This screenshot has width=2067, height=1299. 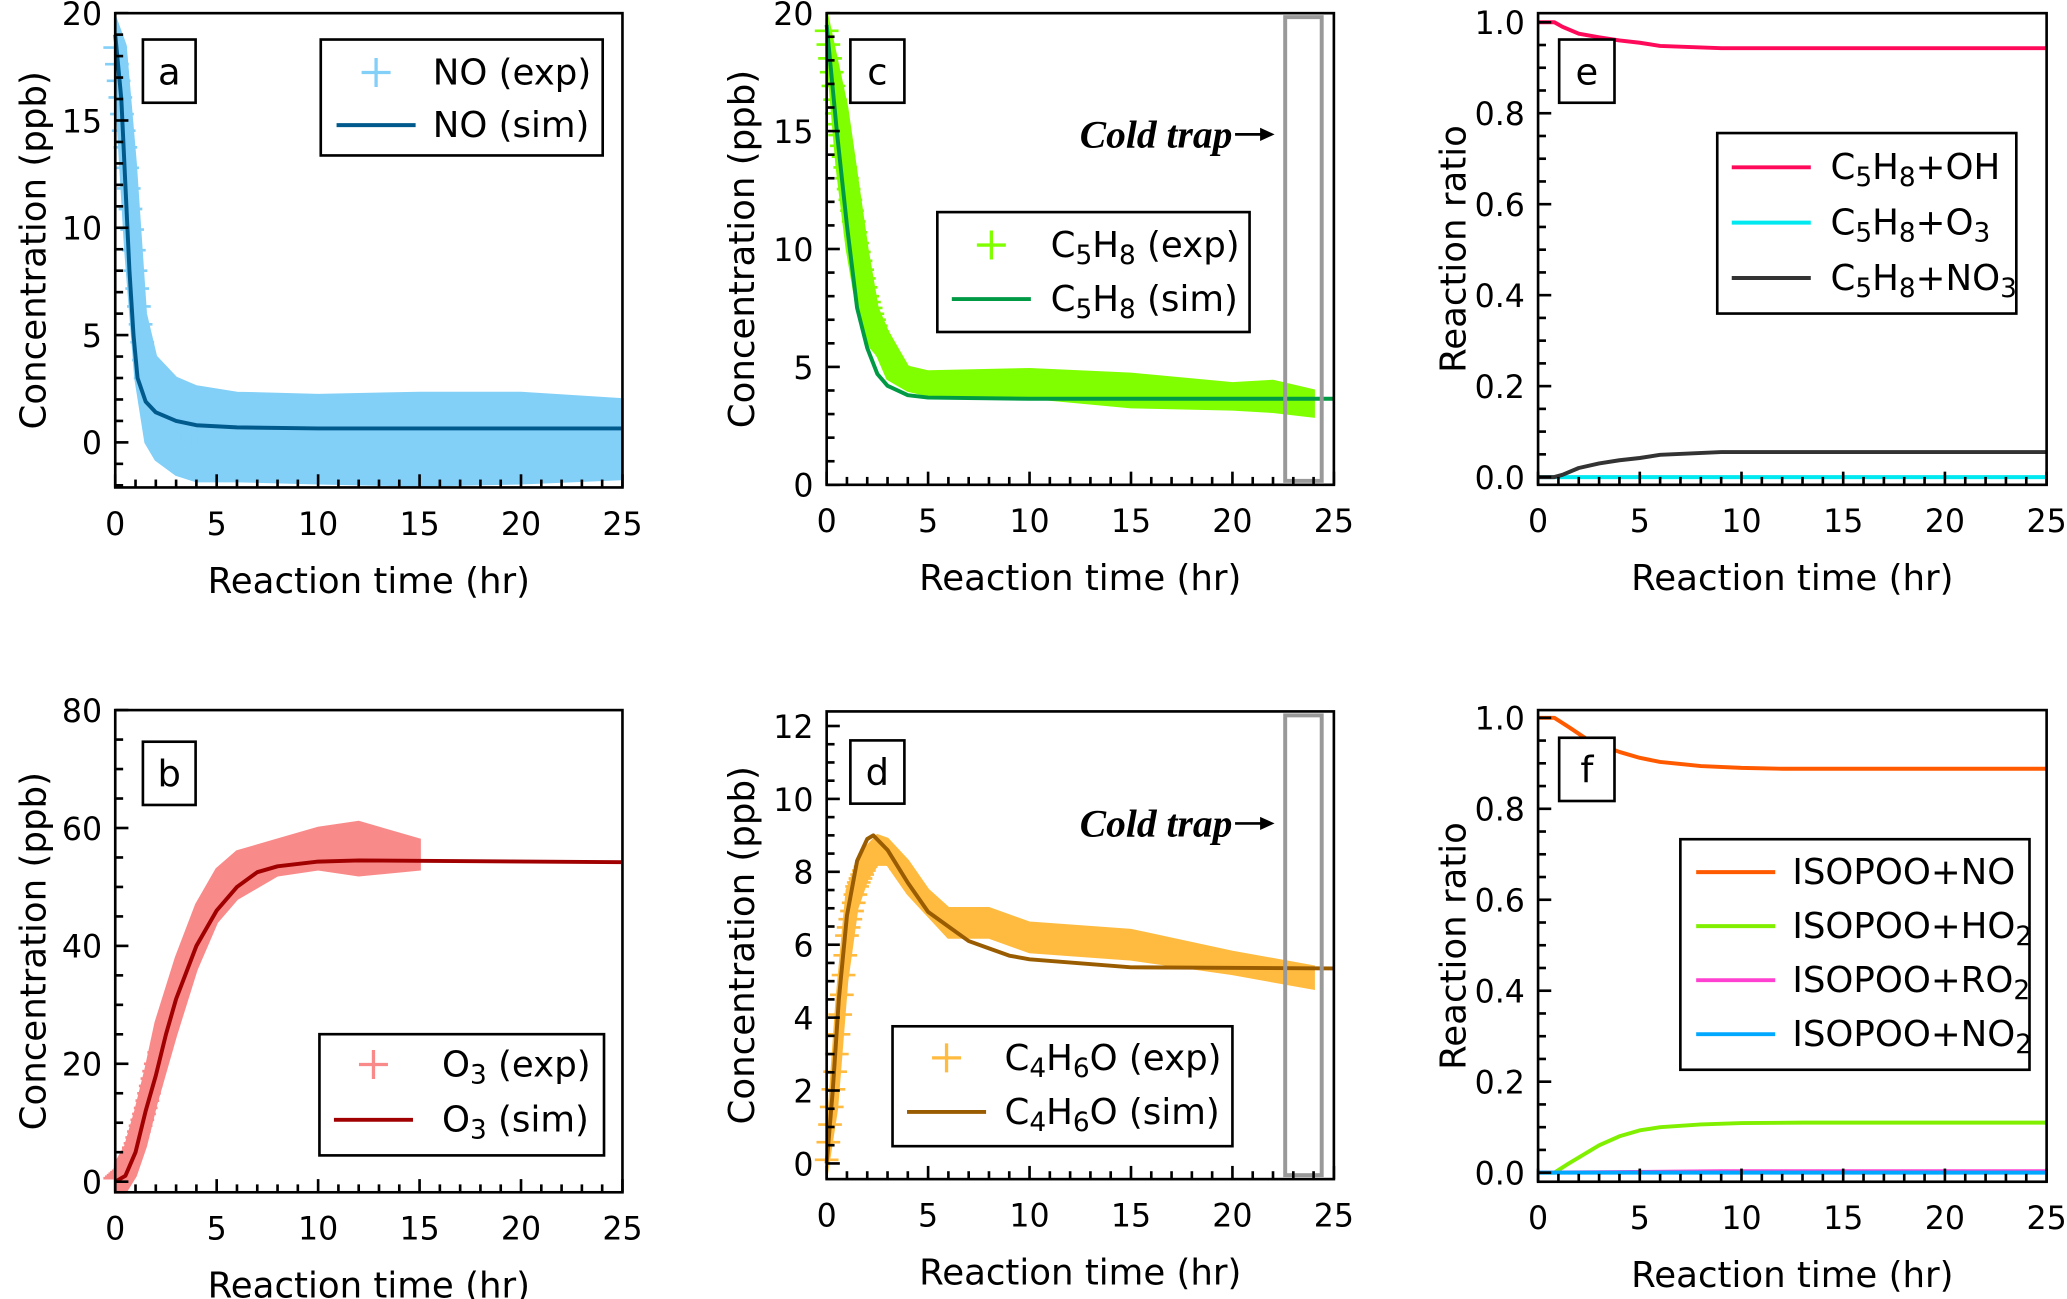 I want to click on panel-label: f, so click(x=1587, y=770).